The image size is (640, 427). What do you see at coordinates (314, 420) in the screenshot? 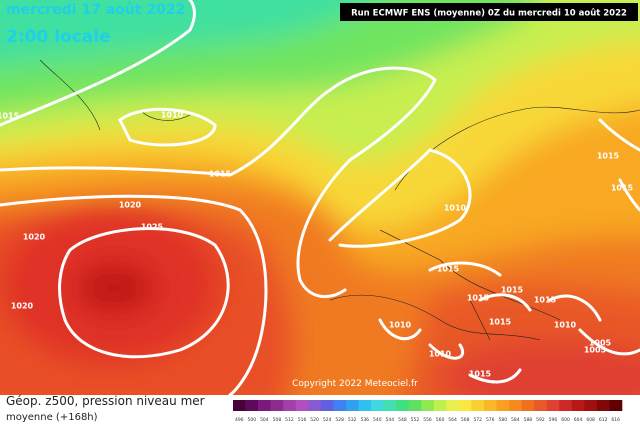
I see `colorbar-label: 520` at bounding box center [314, 420].